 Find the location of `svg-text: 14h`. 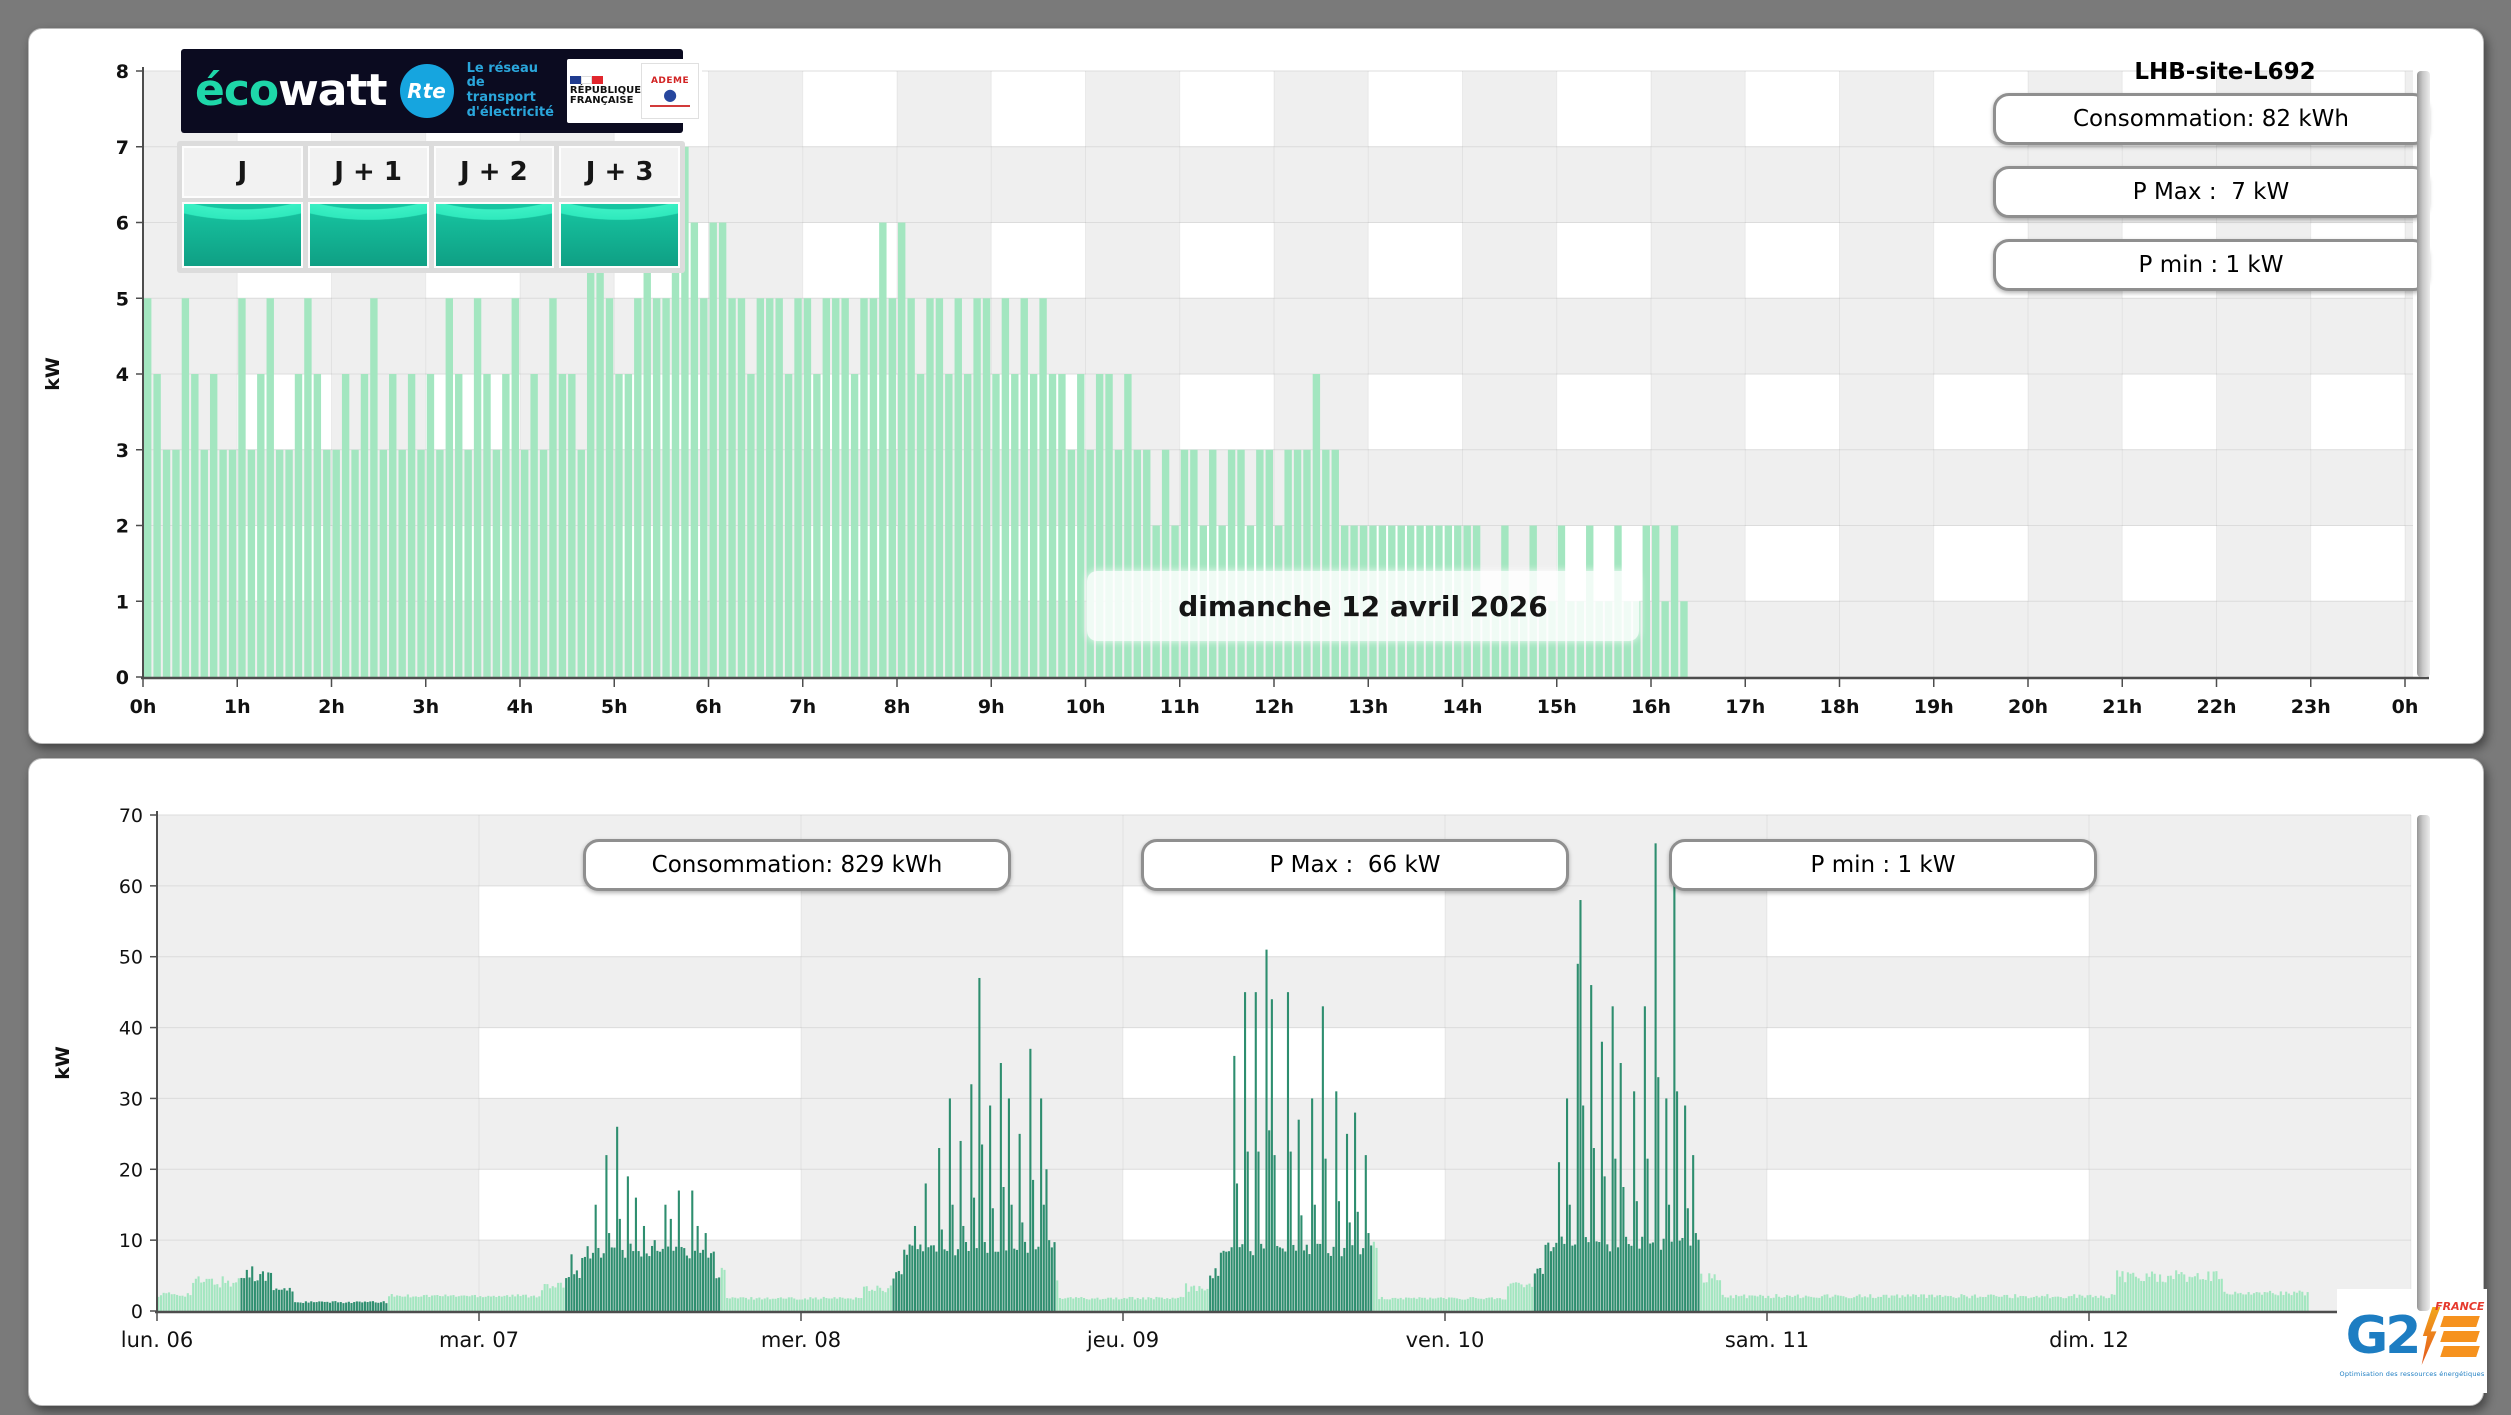

svg-text: 14h is located at coordinates (1463, 707).